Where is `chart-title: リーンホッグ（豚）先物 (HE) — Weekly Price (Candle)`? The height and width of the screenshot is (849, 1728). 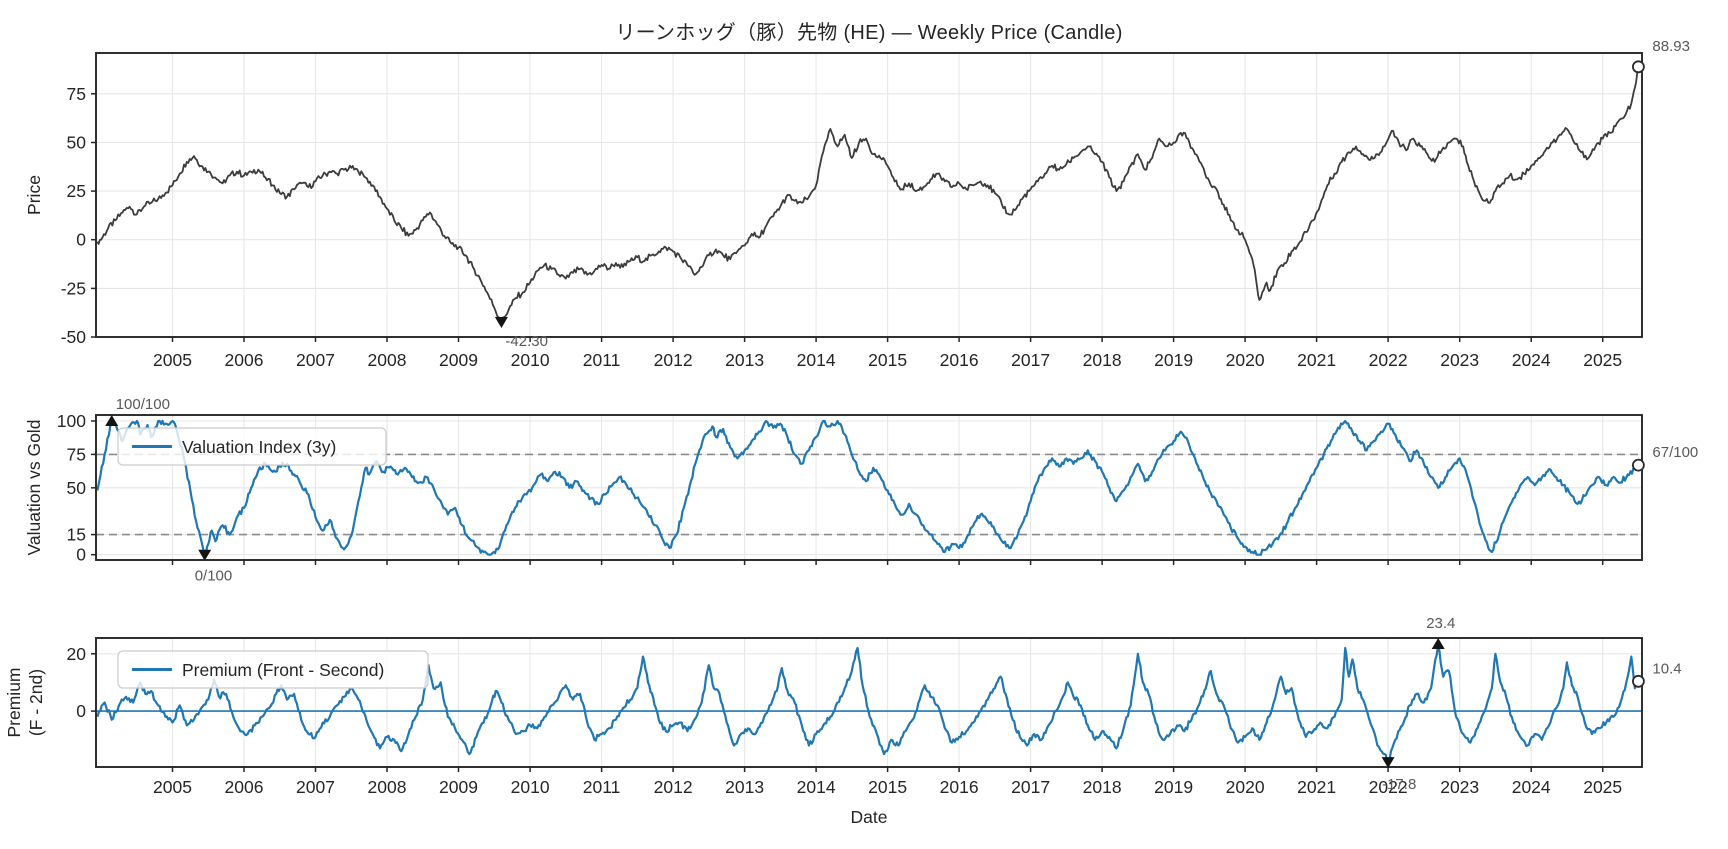 chart-title: リーンホッグ（豚）先物 (HE) — Weekly Price (Candle) is located at coordinates (869, 33).